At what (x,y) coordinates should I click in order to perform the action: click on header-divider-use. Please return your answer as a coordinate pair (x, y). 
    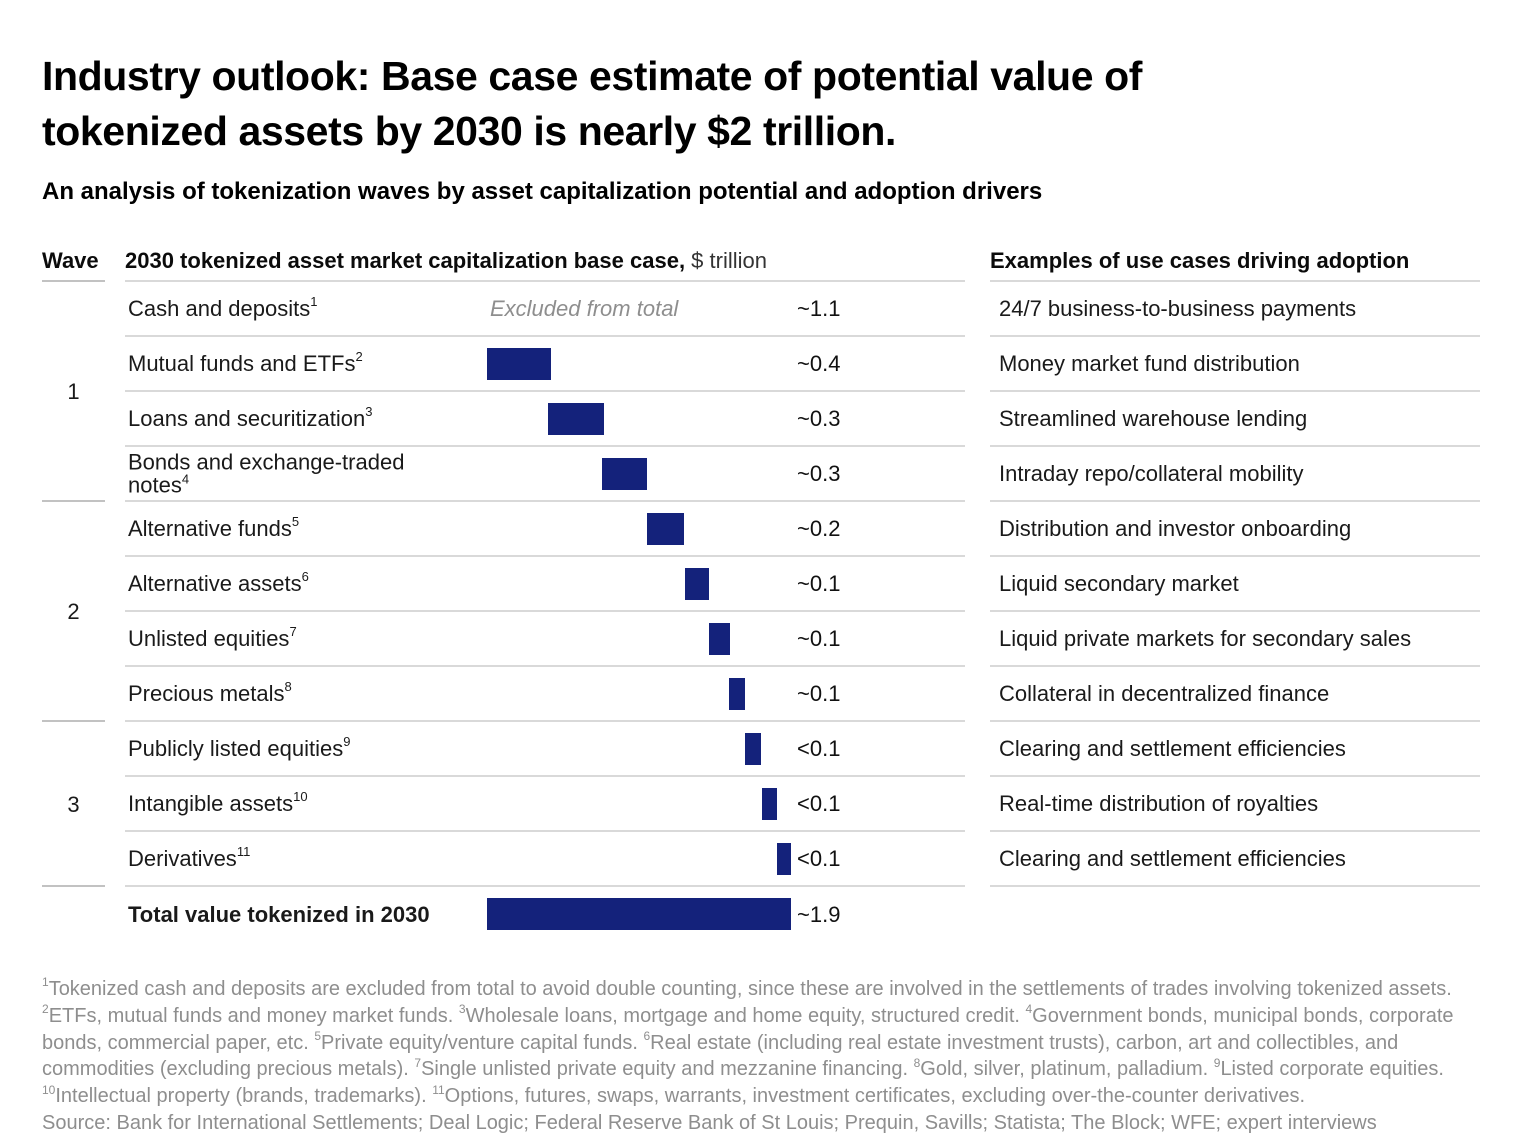
    Looking at the image, I should click on (1235, 281).